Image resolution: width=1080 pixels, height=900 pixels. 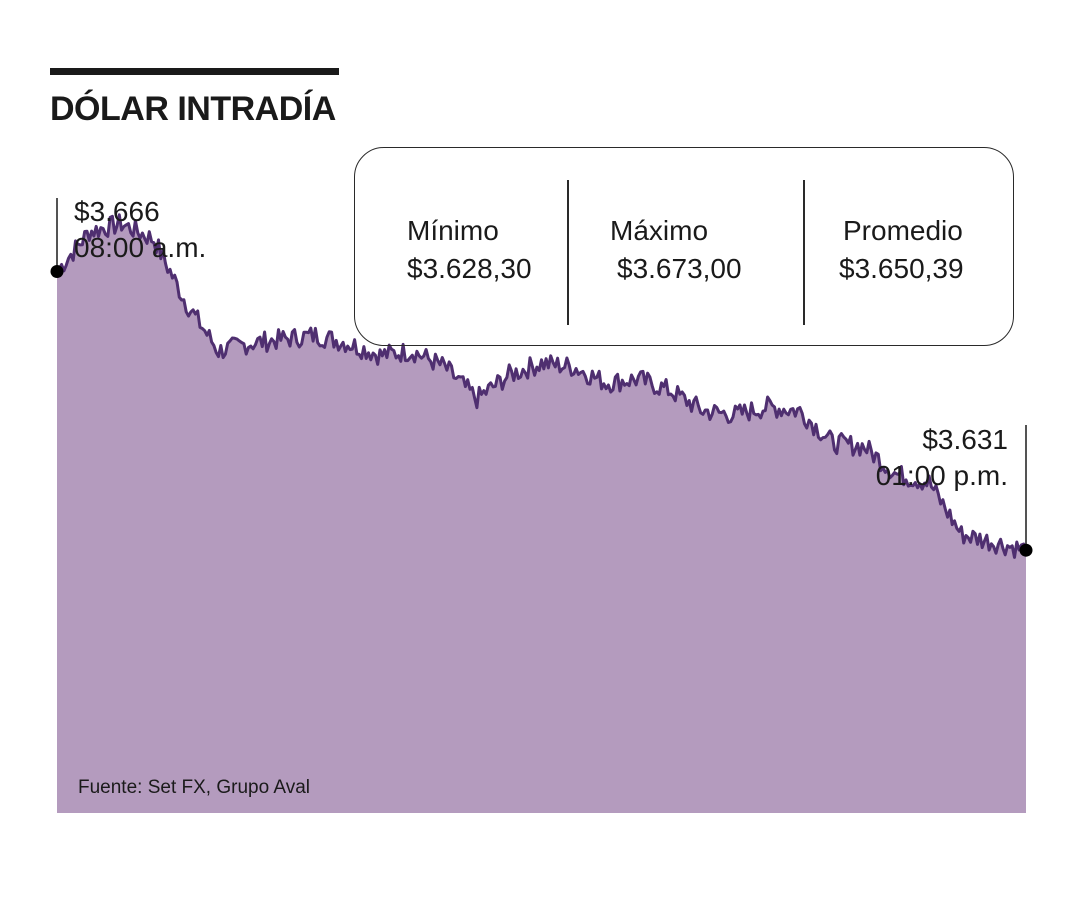 I want to click on stat-avg-value: $3.650,39, so click(x=901, y=268).